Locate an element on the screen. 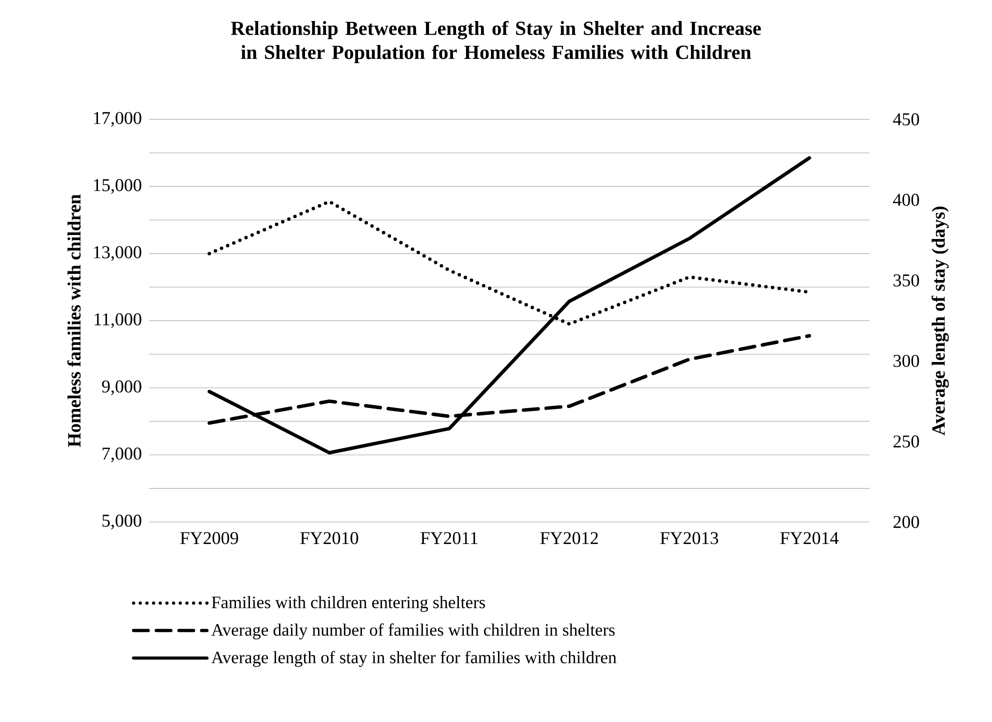 The height and width of the screenshot is (722, 992). y-tick-label: 13,000 is located at coordinates (118, 253).